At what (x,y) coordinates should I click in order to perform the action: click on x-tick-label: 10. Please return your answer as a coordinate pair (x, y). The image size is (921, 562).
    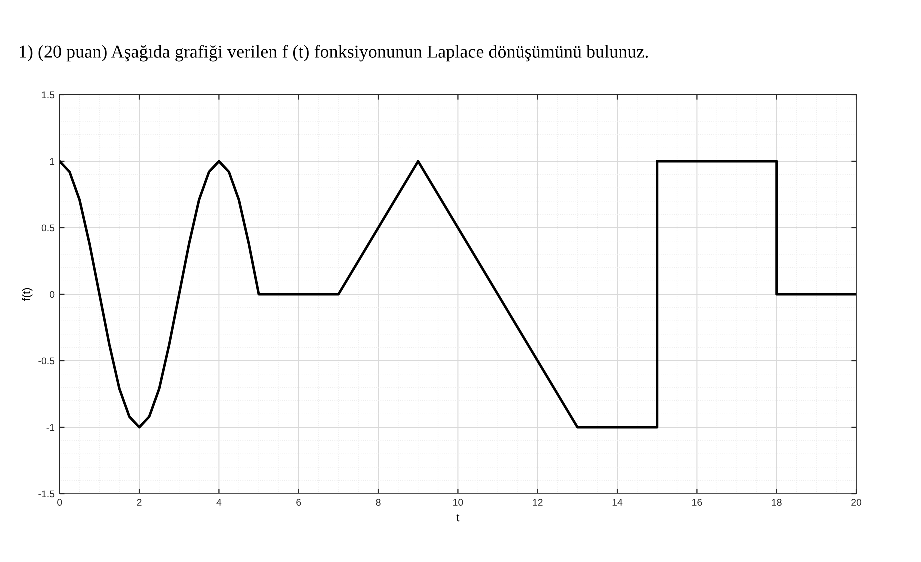
    Looking at the image, I should click on (459, 502).